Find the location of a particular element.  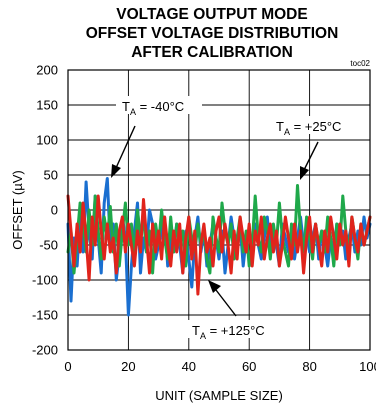

x-axis-label: UNIT (SAMPLE SIZE) is located at coordinates (219, 395).